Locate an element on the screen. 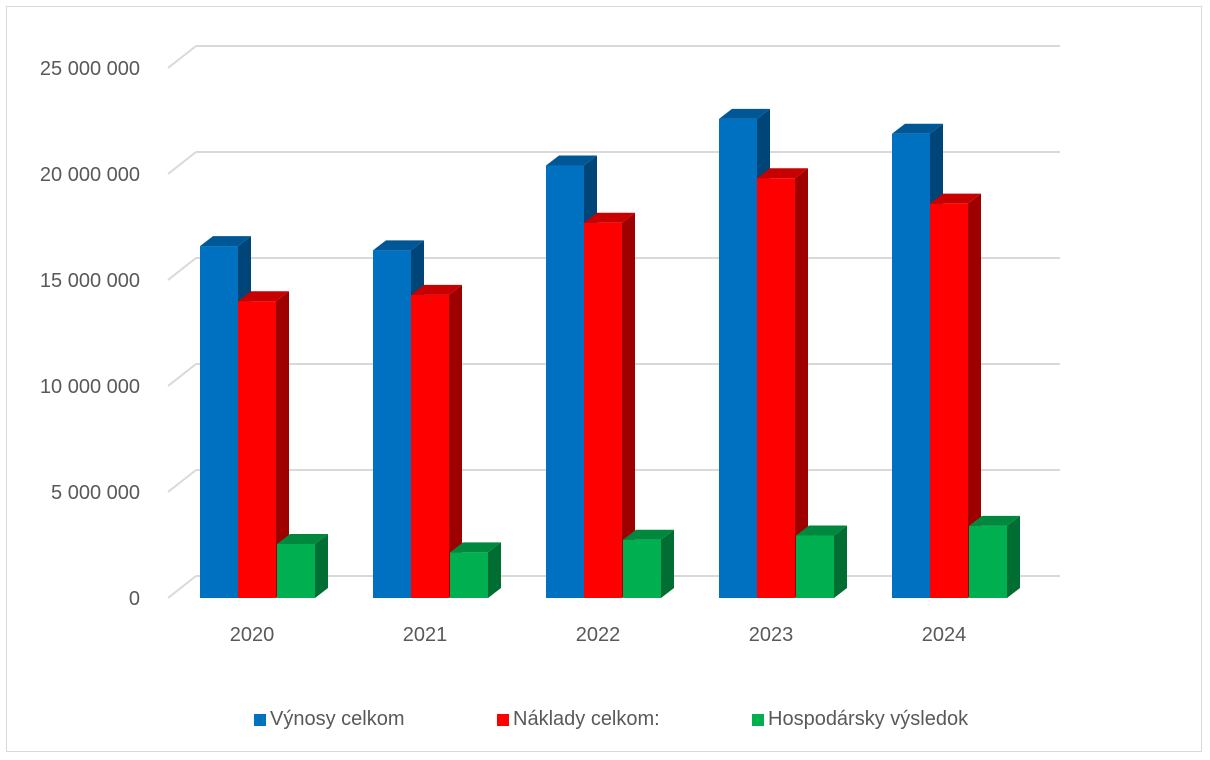  x-tick-label: 2023 is located at coordinates (771, 635).